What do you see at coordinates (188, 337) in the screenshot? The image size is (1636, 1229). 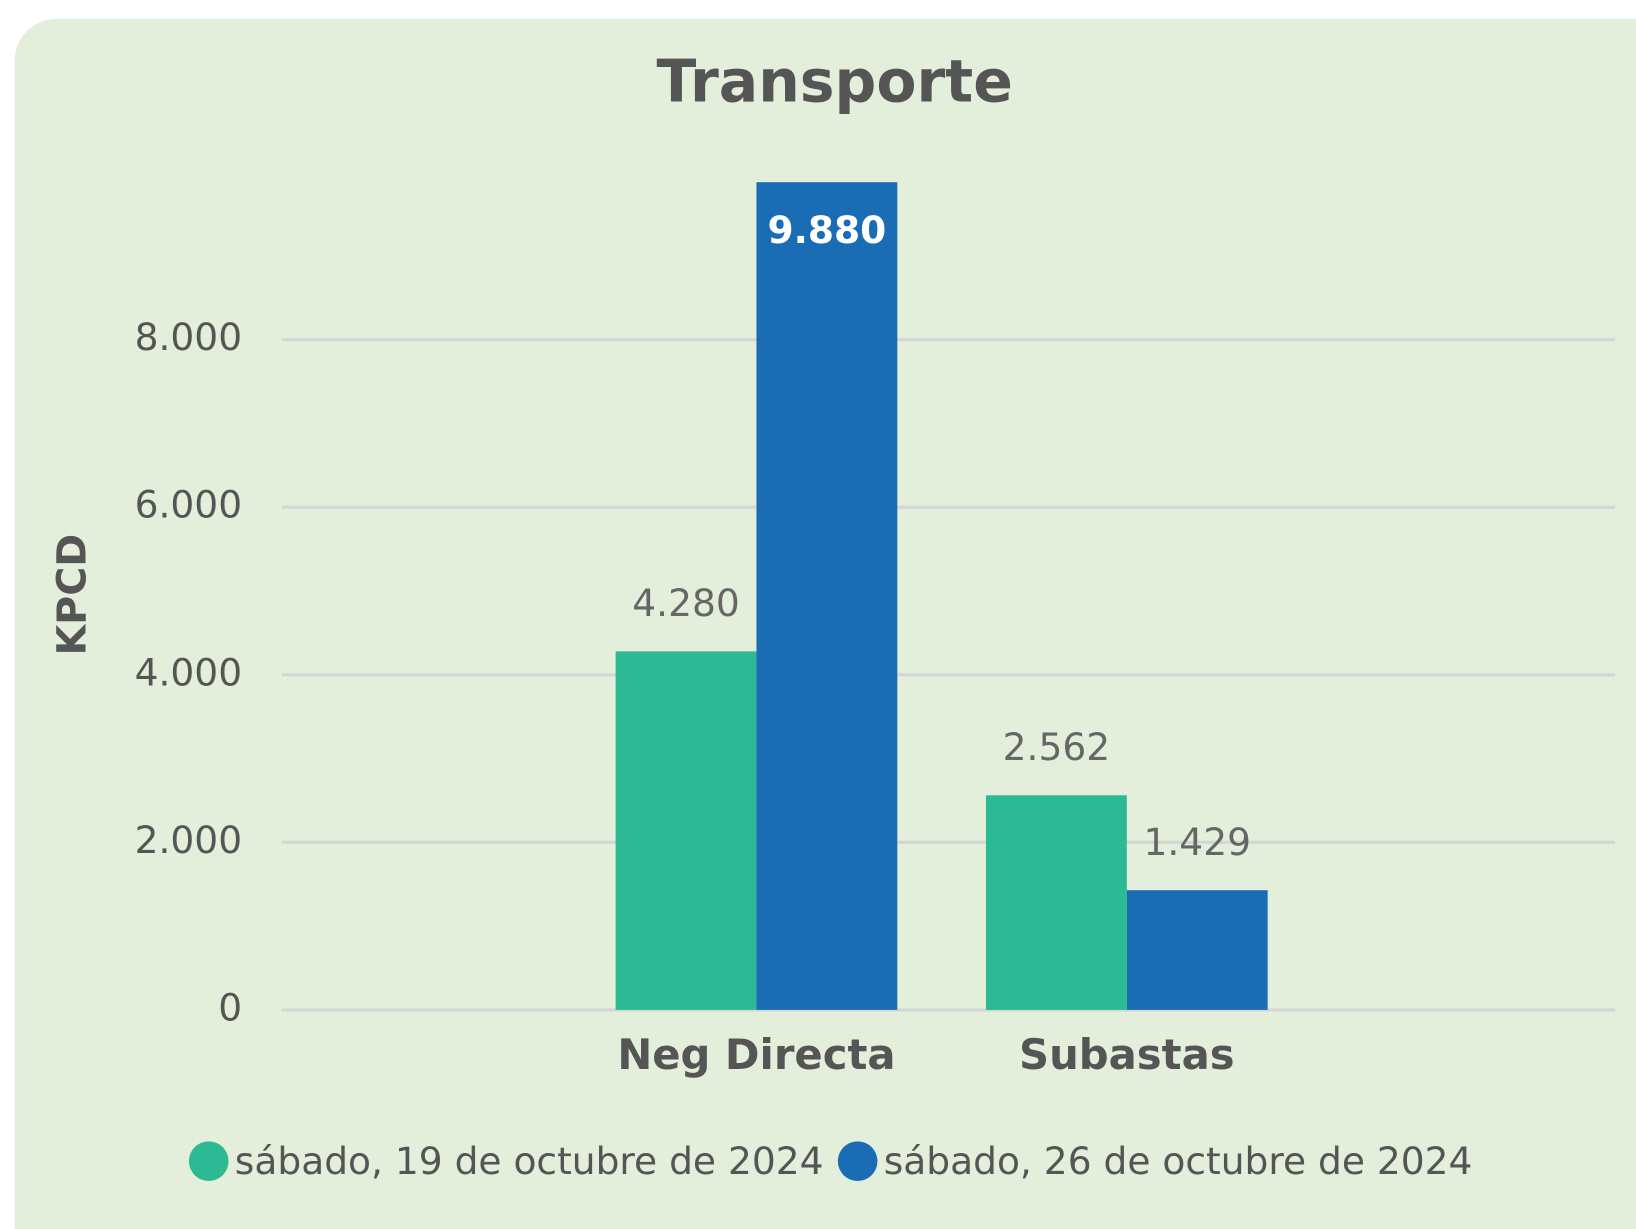 I see `y-tick-label: 8.000` at bounding box center [188, 337].